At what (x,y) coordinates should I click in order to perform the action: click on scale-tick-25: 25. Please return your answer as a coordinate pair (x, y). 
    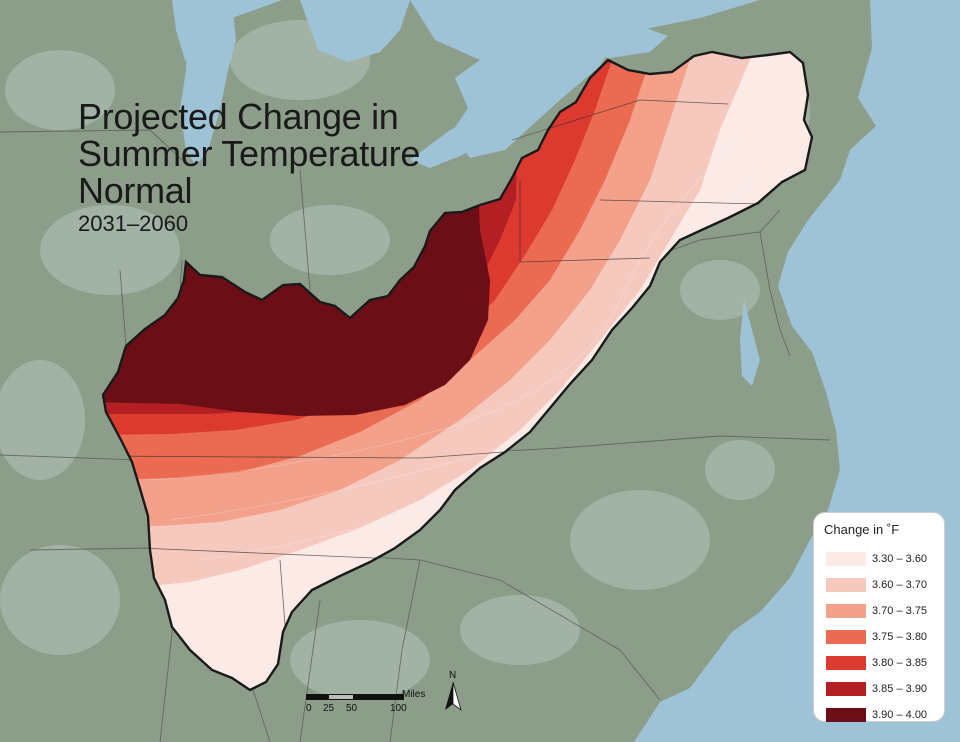
    Looking at the image, I should click on (329, 708).